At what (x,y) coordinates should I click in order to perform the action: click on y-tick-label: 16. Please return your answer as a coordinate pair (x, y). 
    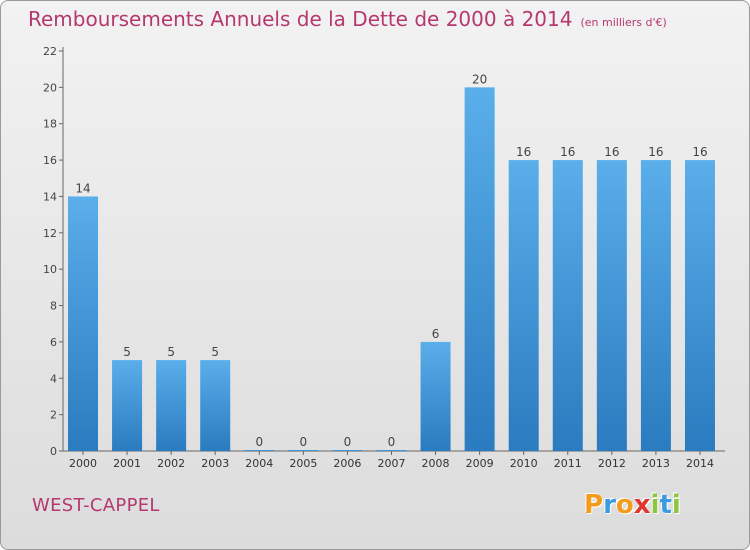
    Looking at the image, I should click on (50, 160).